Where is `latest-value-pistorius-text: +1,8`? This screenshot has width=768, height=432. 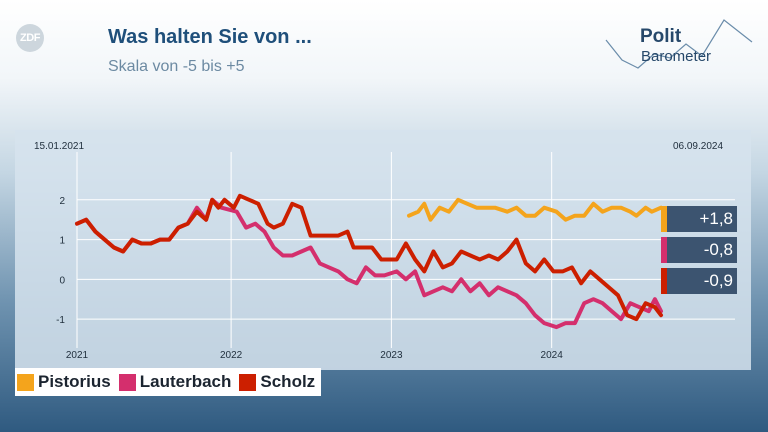 latest-value-pistorius-text: +1,8 is located at coordinates (716, 218).